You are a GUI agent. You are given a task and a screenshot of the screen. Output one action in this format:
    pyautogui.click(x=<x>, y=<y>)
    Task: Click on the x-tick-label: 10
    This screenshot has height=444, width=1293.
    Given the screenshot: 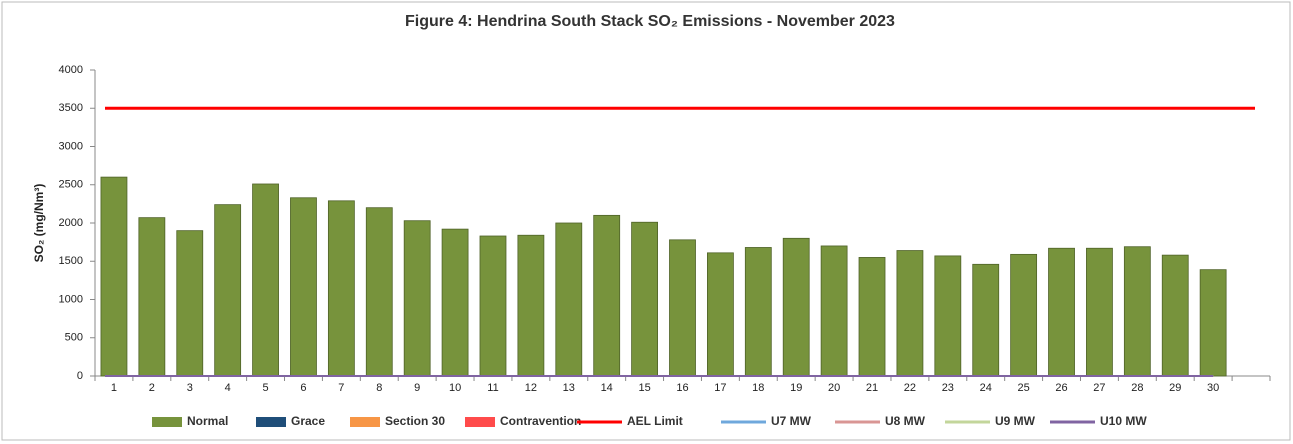 What is the action you would take?
    pyautogui.click(x=455, y=388)
    